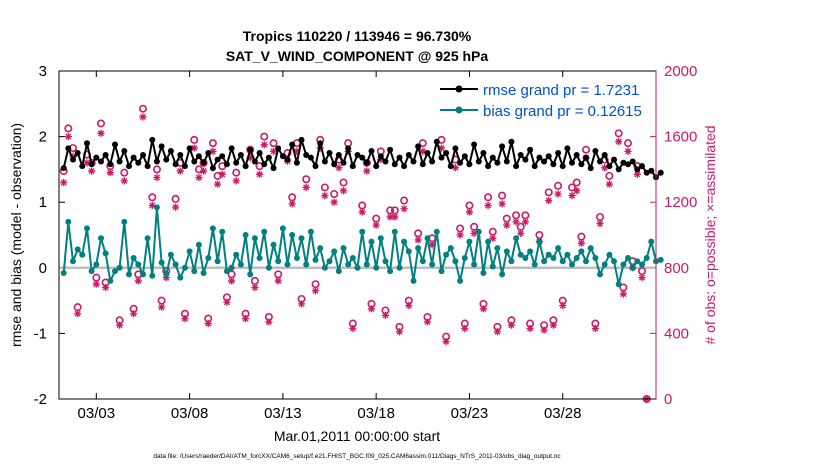 The width and height of the screenshot is (830, 470). I want to click on y2-tick-label: 1200, so click(680, 202).